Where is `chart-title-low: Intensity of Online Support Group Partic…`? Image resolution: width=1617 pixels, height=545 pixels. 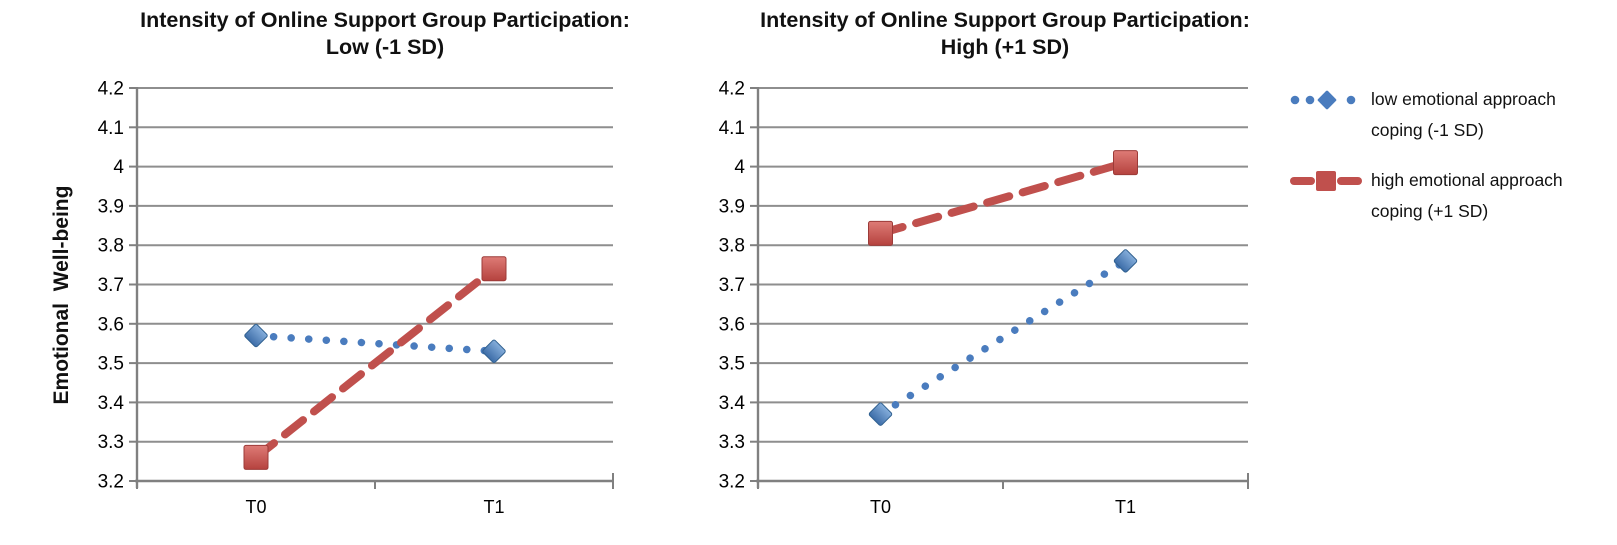 chart-title-low: Intensity of Online Support Group Partic… is located at coordinates (385, 34).